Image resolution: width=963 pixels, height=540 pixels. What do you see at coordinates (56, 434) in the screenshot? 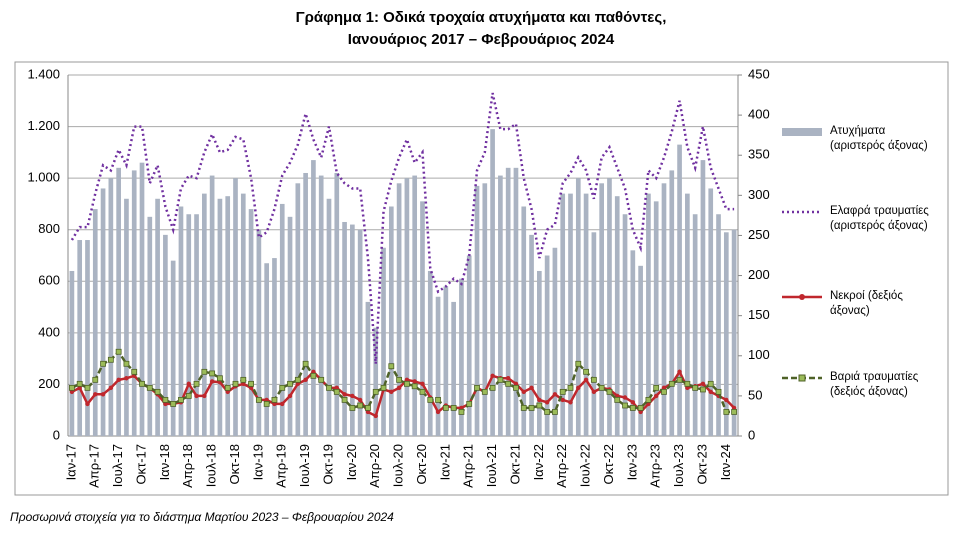
I see `y-tick-label: 0` at bounding box center [56, 434].